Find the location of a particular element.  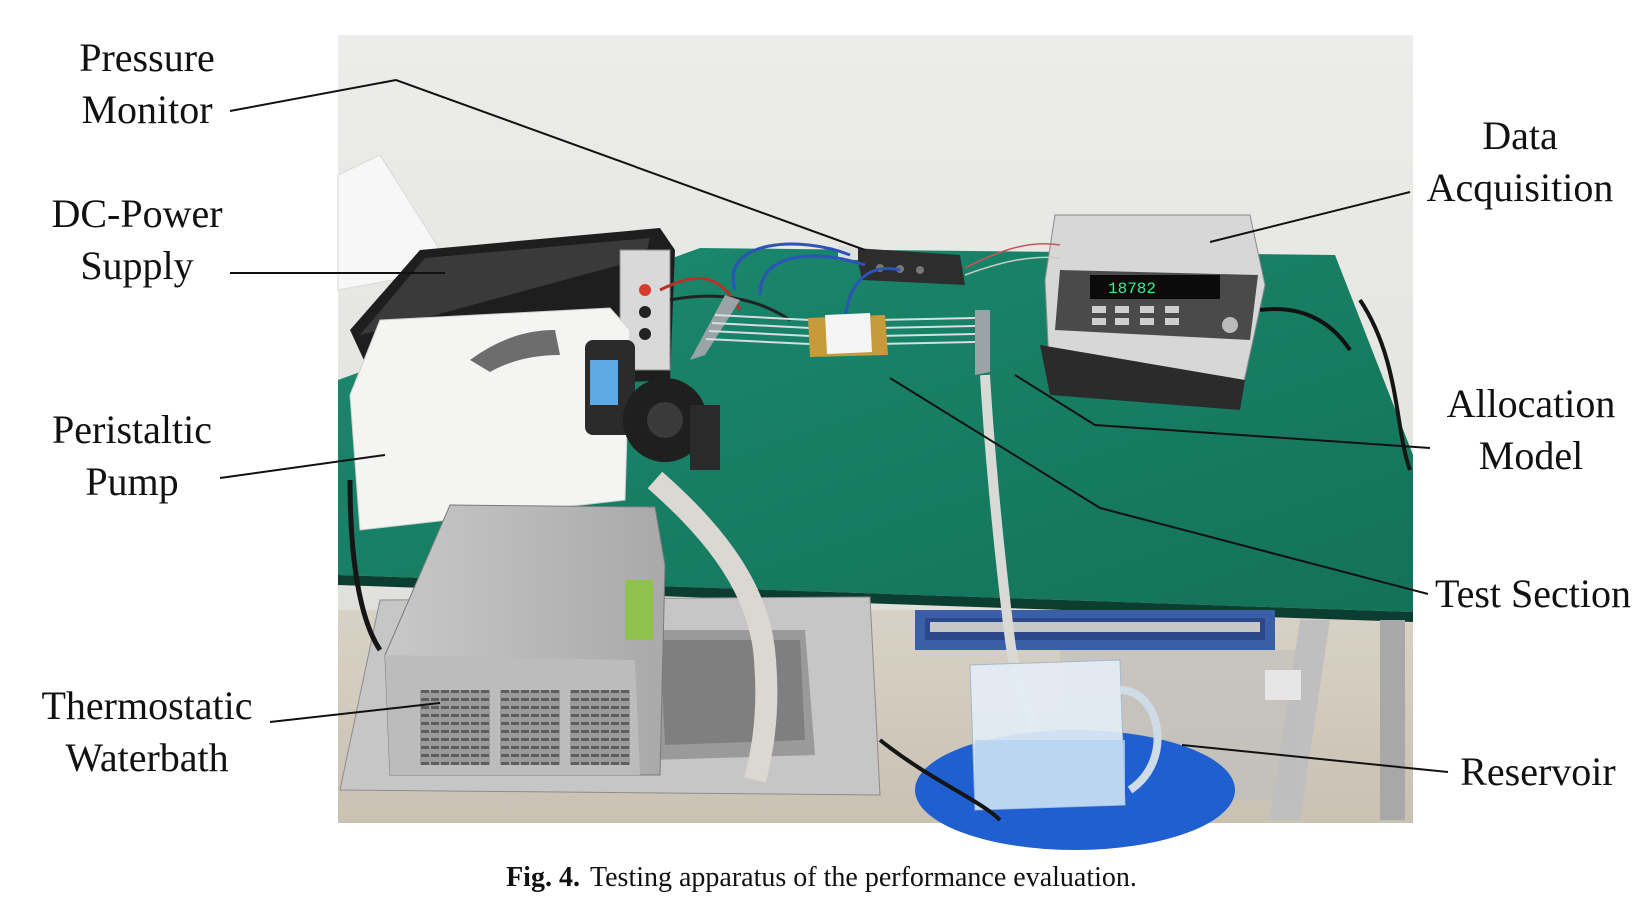

label-line: Model is located at coordinates (1531, 455).